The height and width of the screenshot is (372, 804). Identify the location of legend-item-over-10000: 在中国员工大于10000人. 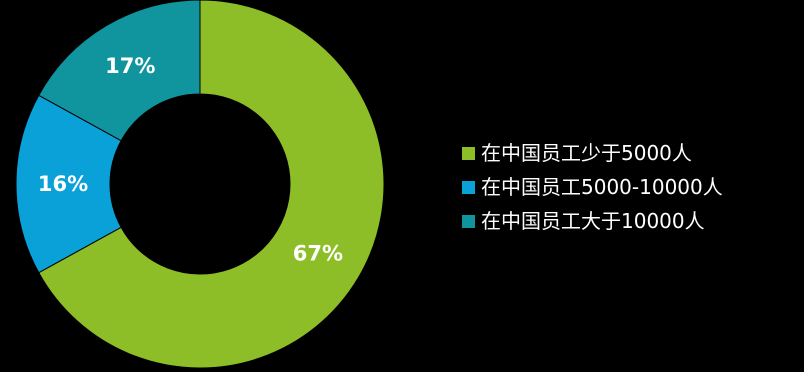
(592, 221).